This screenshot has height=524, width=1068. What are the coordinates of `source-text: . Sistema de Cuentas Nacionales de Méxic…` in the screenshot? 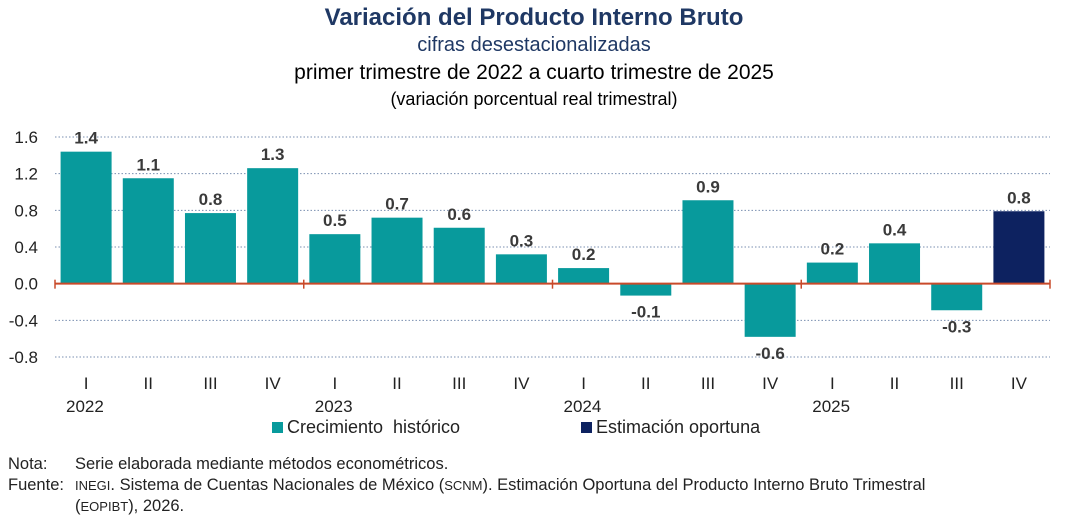 It's located at (277, 485).